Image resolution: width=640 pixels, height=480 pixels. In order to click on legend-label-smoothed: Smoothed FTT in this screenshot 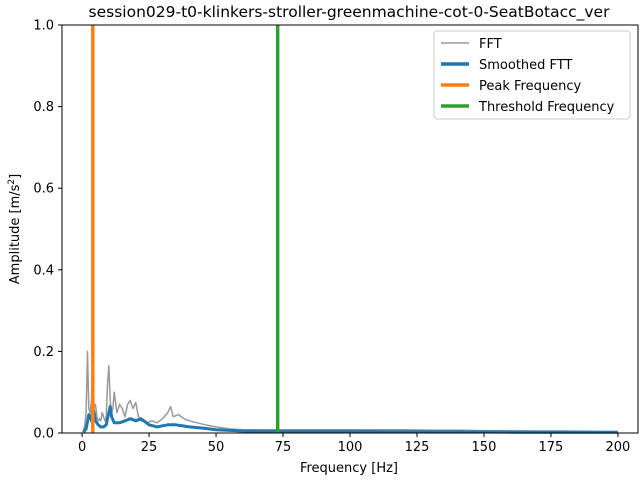, I will do `click(526, 65)`.